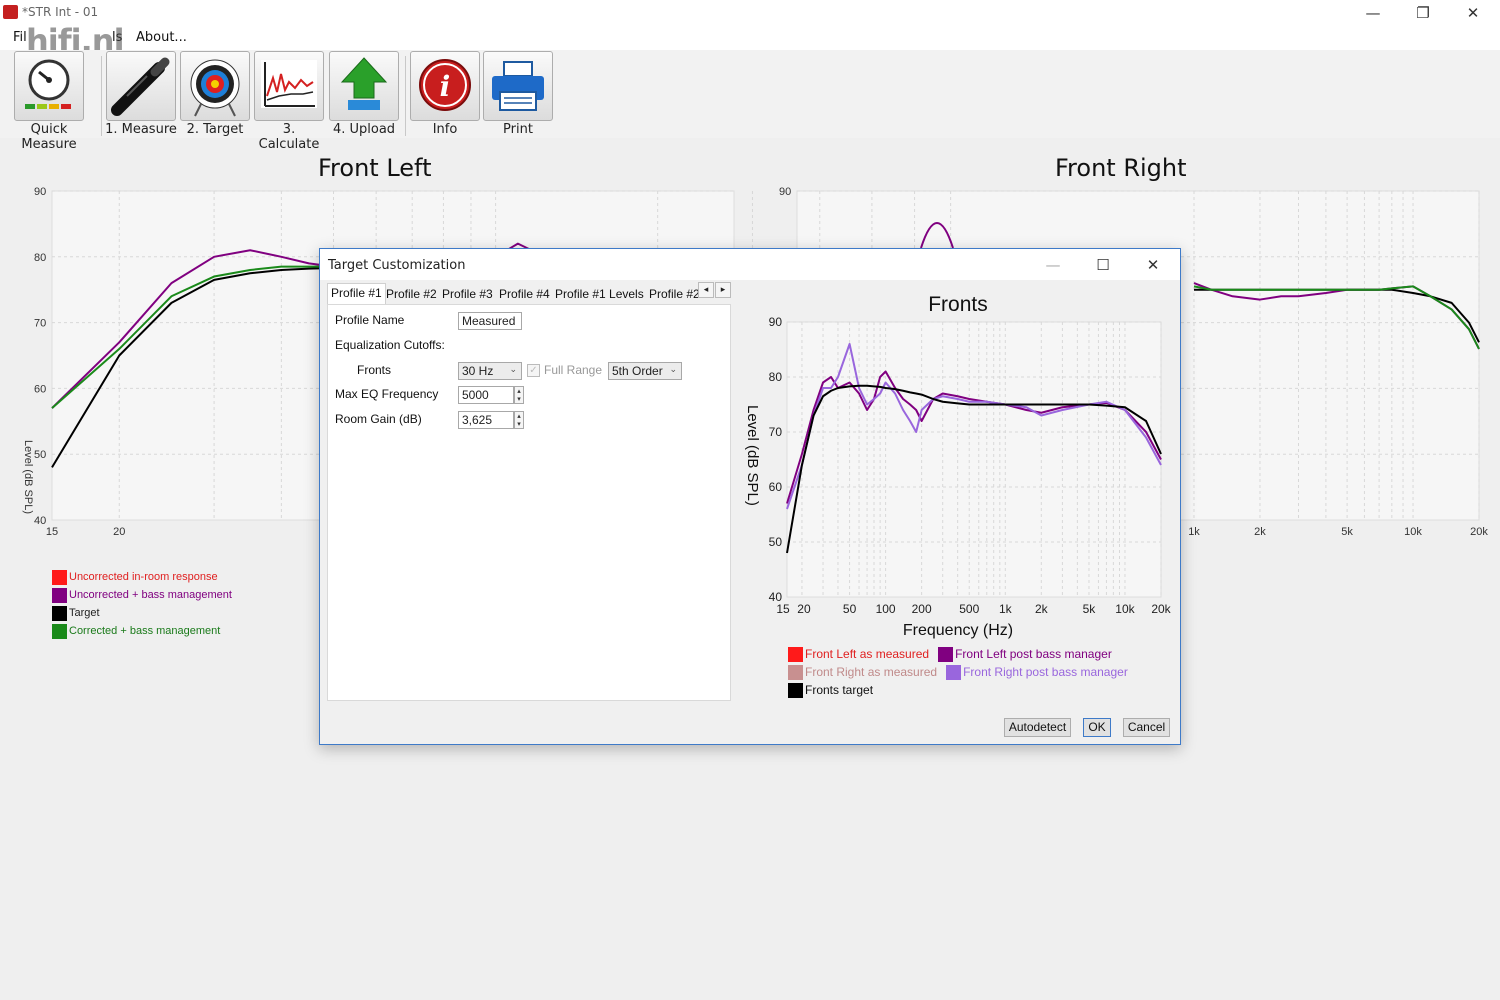 The height and width of the screenshot is (1000, 1500). What do you see at coordinates (673, 294) in the screenshot?
I see `tab-profile-2-levels: Profile #2` at bounding box center [673, 294].